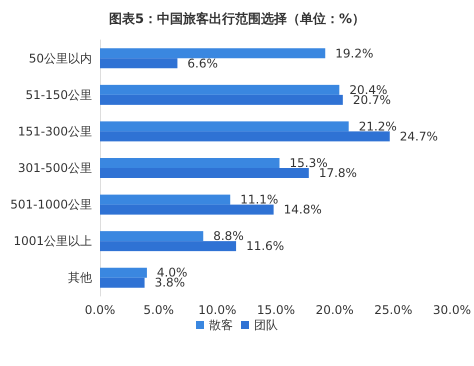  I want to click on data-label: 3.8%, so click(170, 283).